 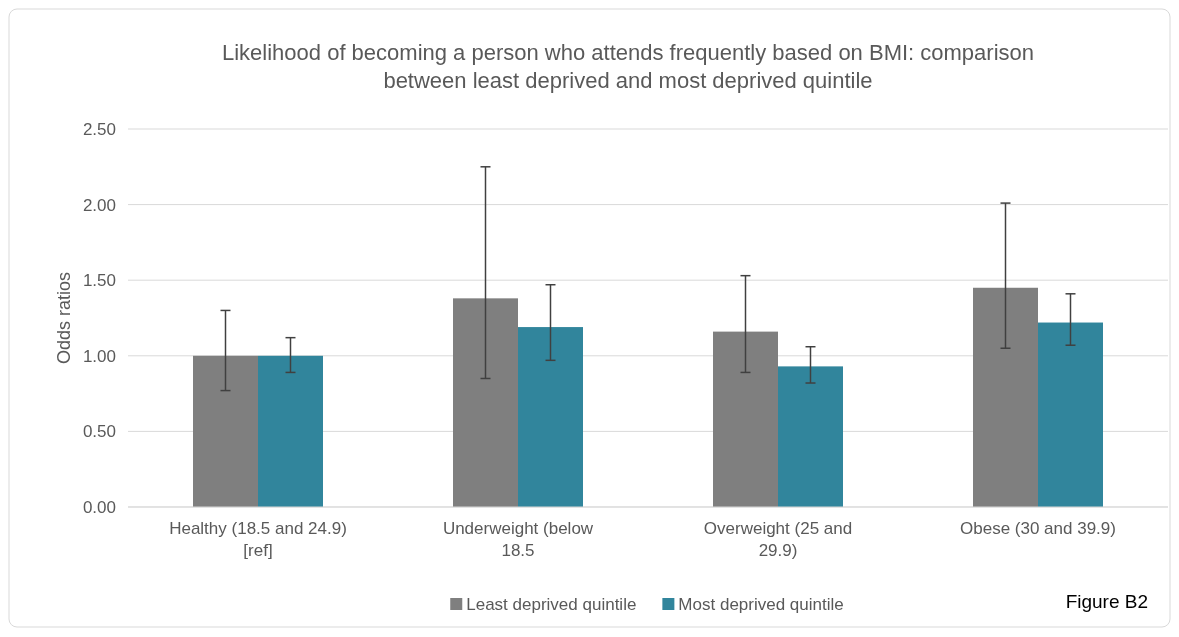 I want to click on y-axis-title: Odds ratios, so click(x=64, y=318).